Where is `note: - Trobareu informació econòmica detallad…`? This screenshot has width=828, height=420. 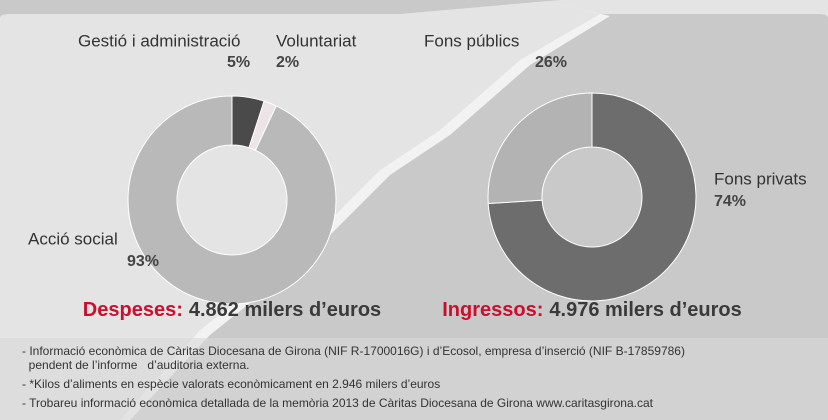 note: - Trobareu informació econòmica detallad… is located at coordinates (338, 403).